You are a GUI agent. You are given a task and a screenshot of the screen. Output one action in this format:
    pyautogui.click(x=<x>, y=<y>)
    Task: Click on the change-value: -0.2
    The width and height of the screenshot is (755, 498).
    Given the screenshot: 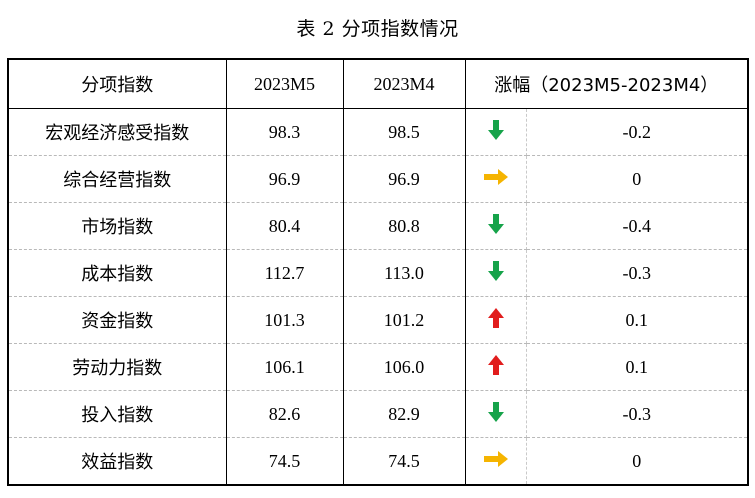 What is the action you would take?
    pyautogui.click(x=638, y=132)
    